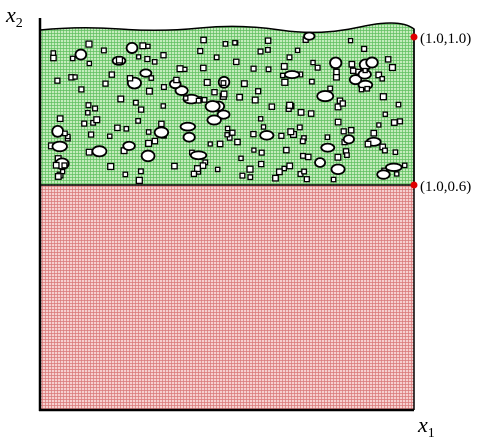  What do you see at coordinates (426, 426) in the screenshot?
I see `x-axis-label: x1` at bounding box center [426, 426].